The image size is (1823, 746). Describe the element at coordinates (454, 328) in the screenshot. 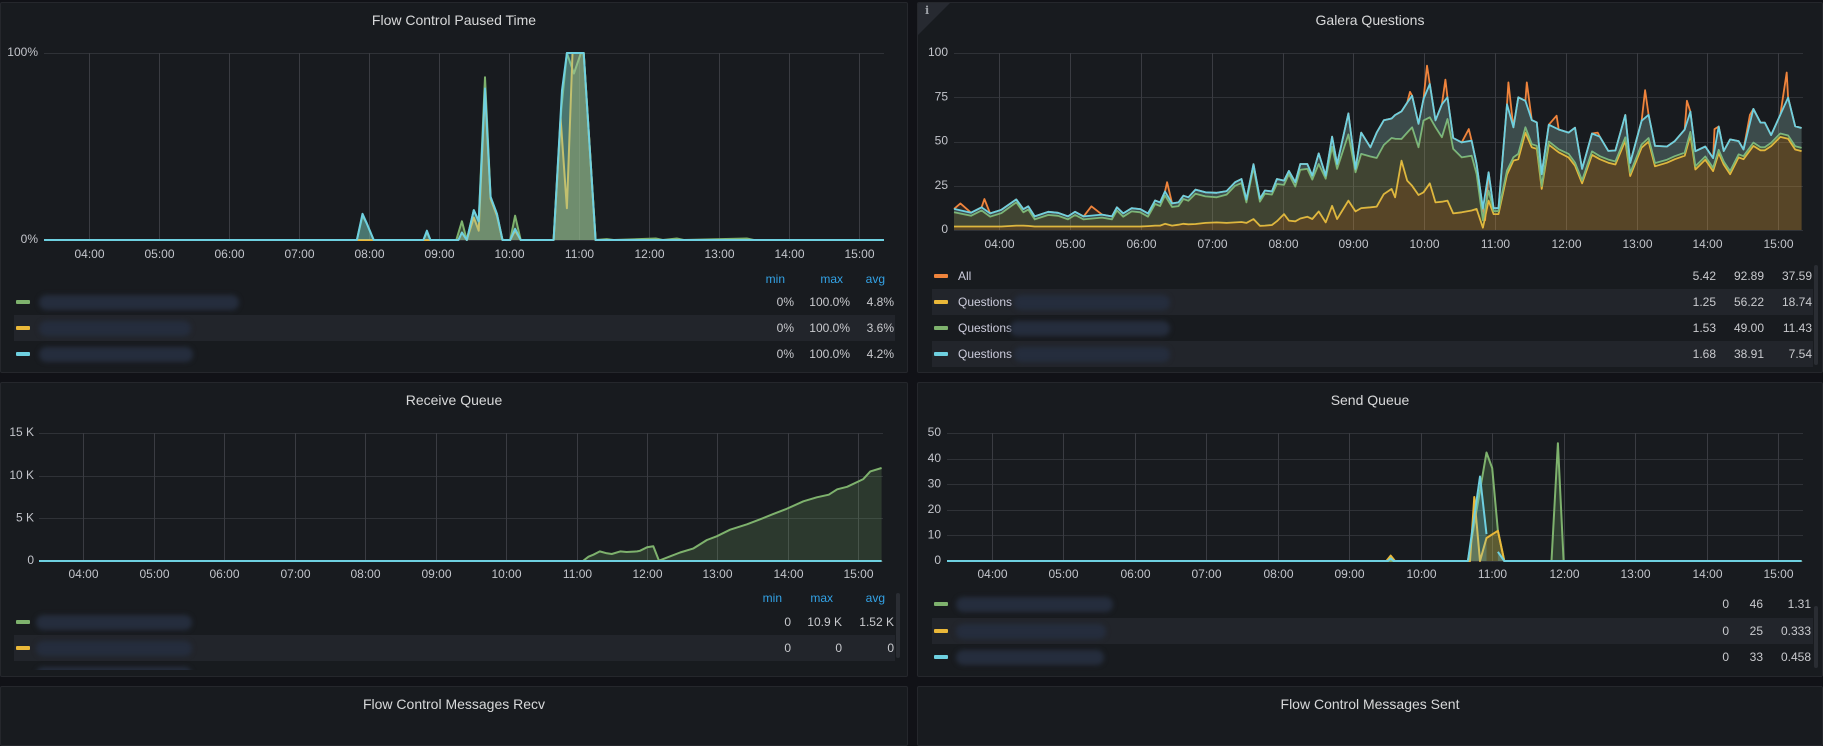

I see `legend-row: 0% 100.0% 3.6%` at that location.